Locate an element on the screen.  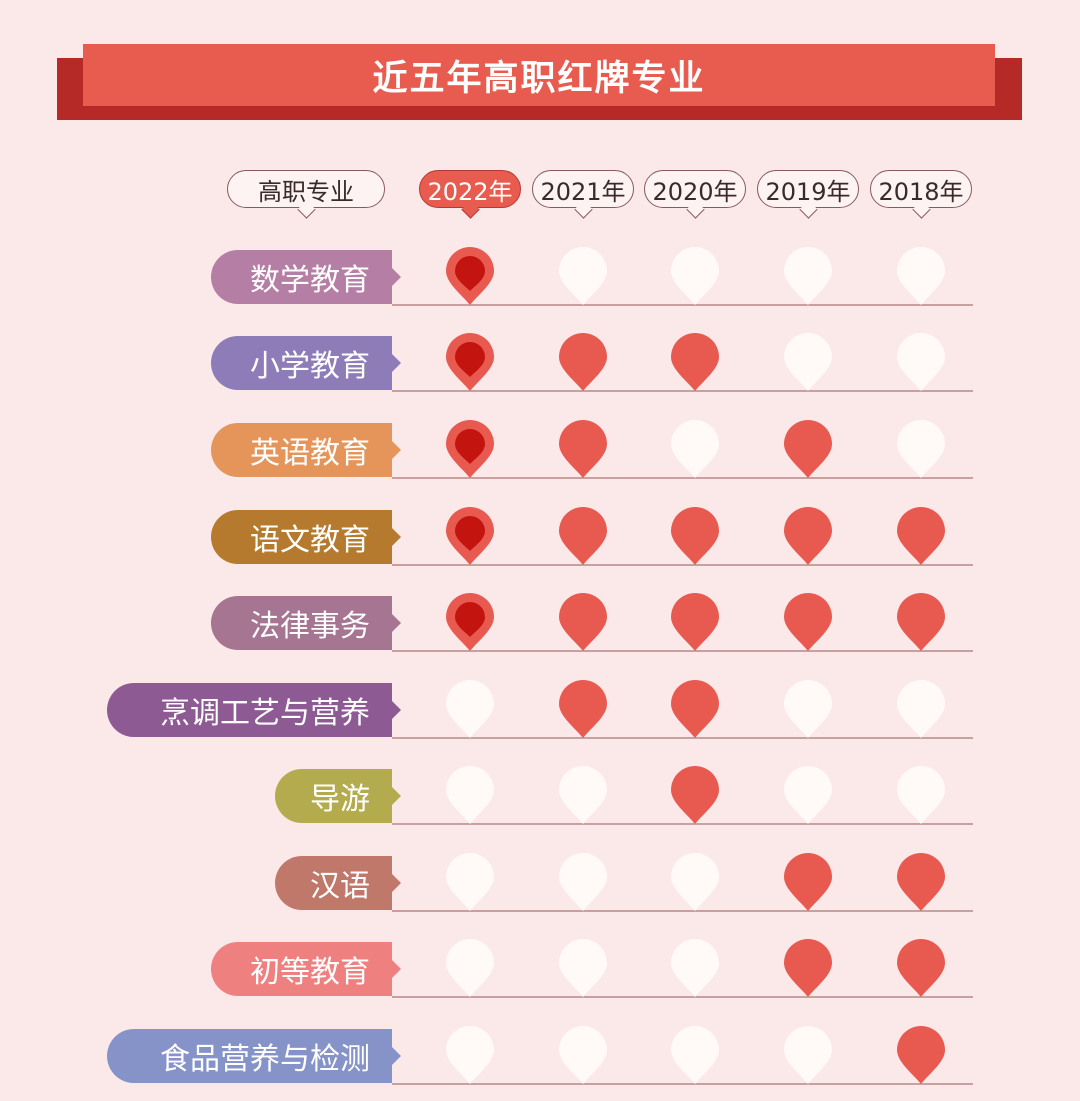
title-banner: 近五年高职红牌专业 is located at coordinates (539, 75).